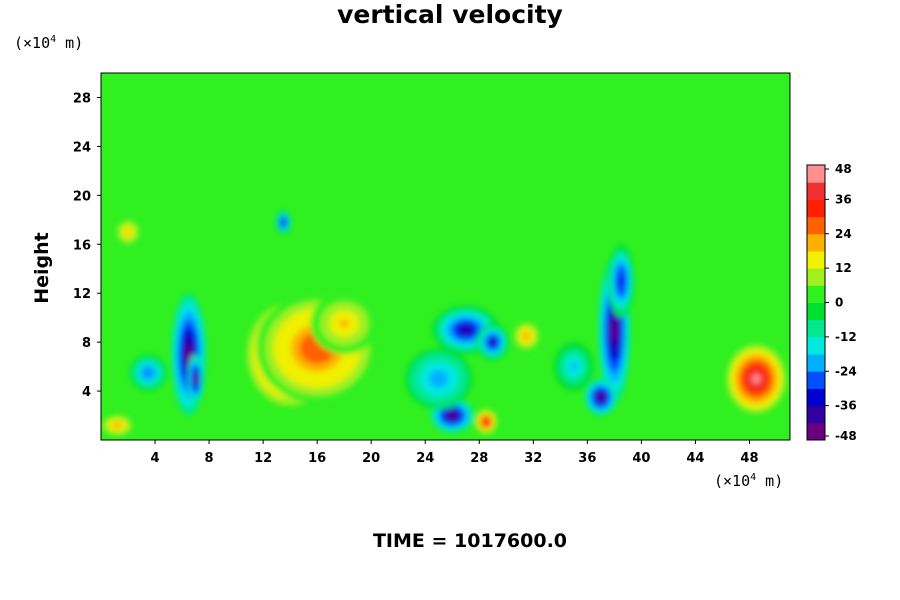 The width and height of the screenshot is (900, 600). I want to click on x-axis: 4 8 12 16 20 24 28 32 36 40 44 48, so click(455, 453).